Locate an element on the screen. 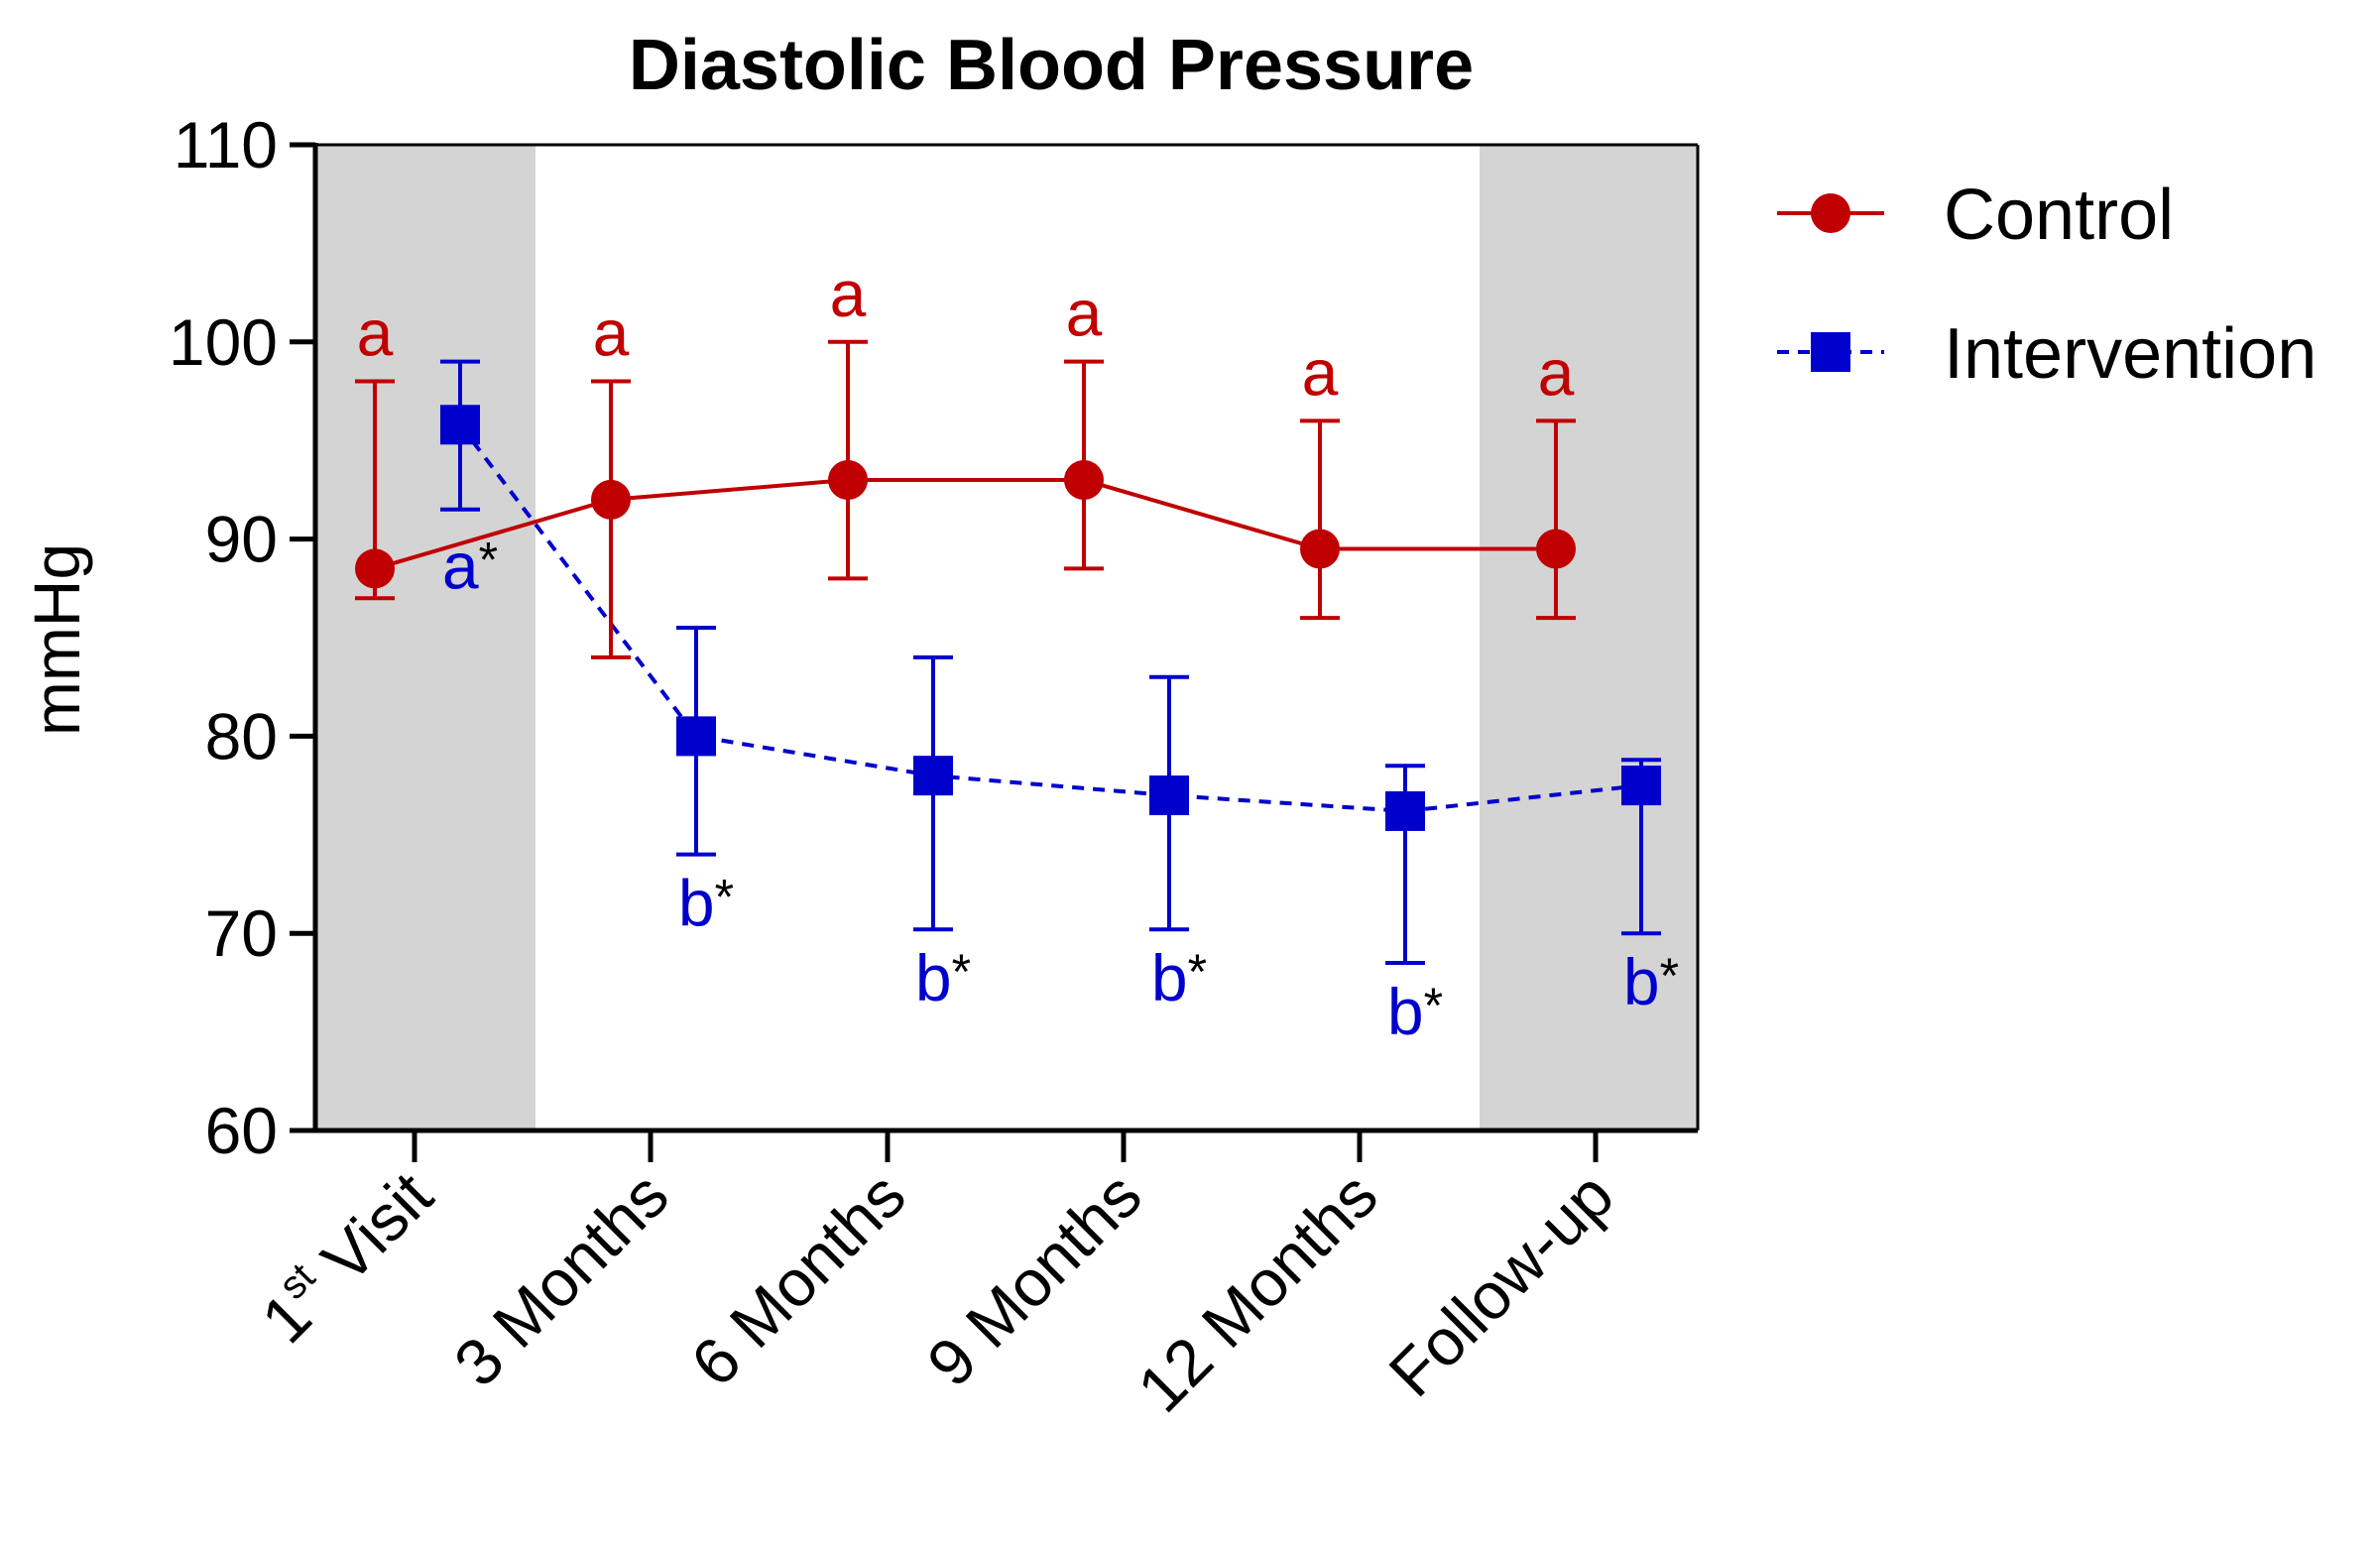  x-tick-label: 1st Visit is located at coordinates (345, 1256).